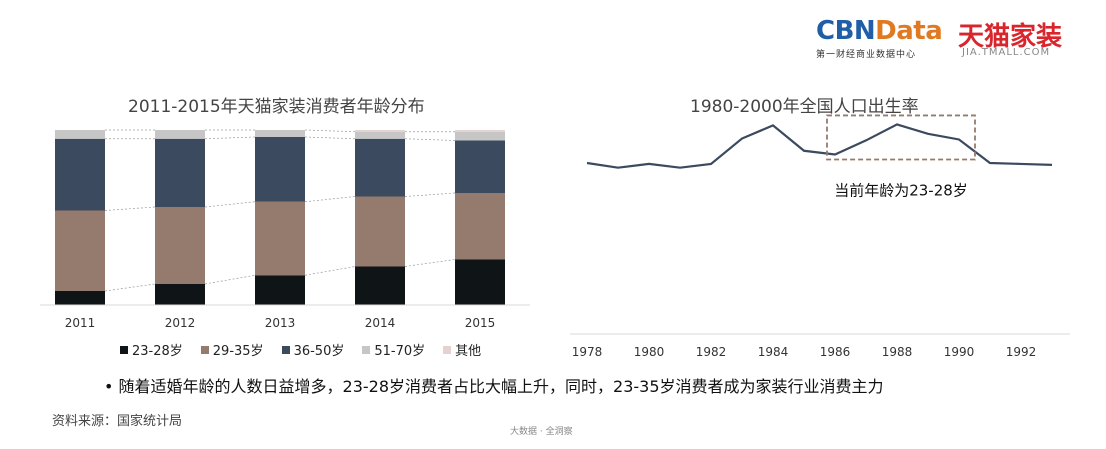 The image size is (1106, 449). What do you see at coordinates (480, 136) in the screenshot?
I see `bar-segment-2015-51-70岁` at bounding box center [480, 136].